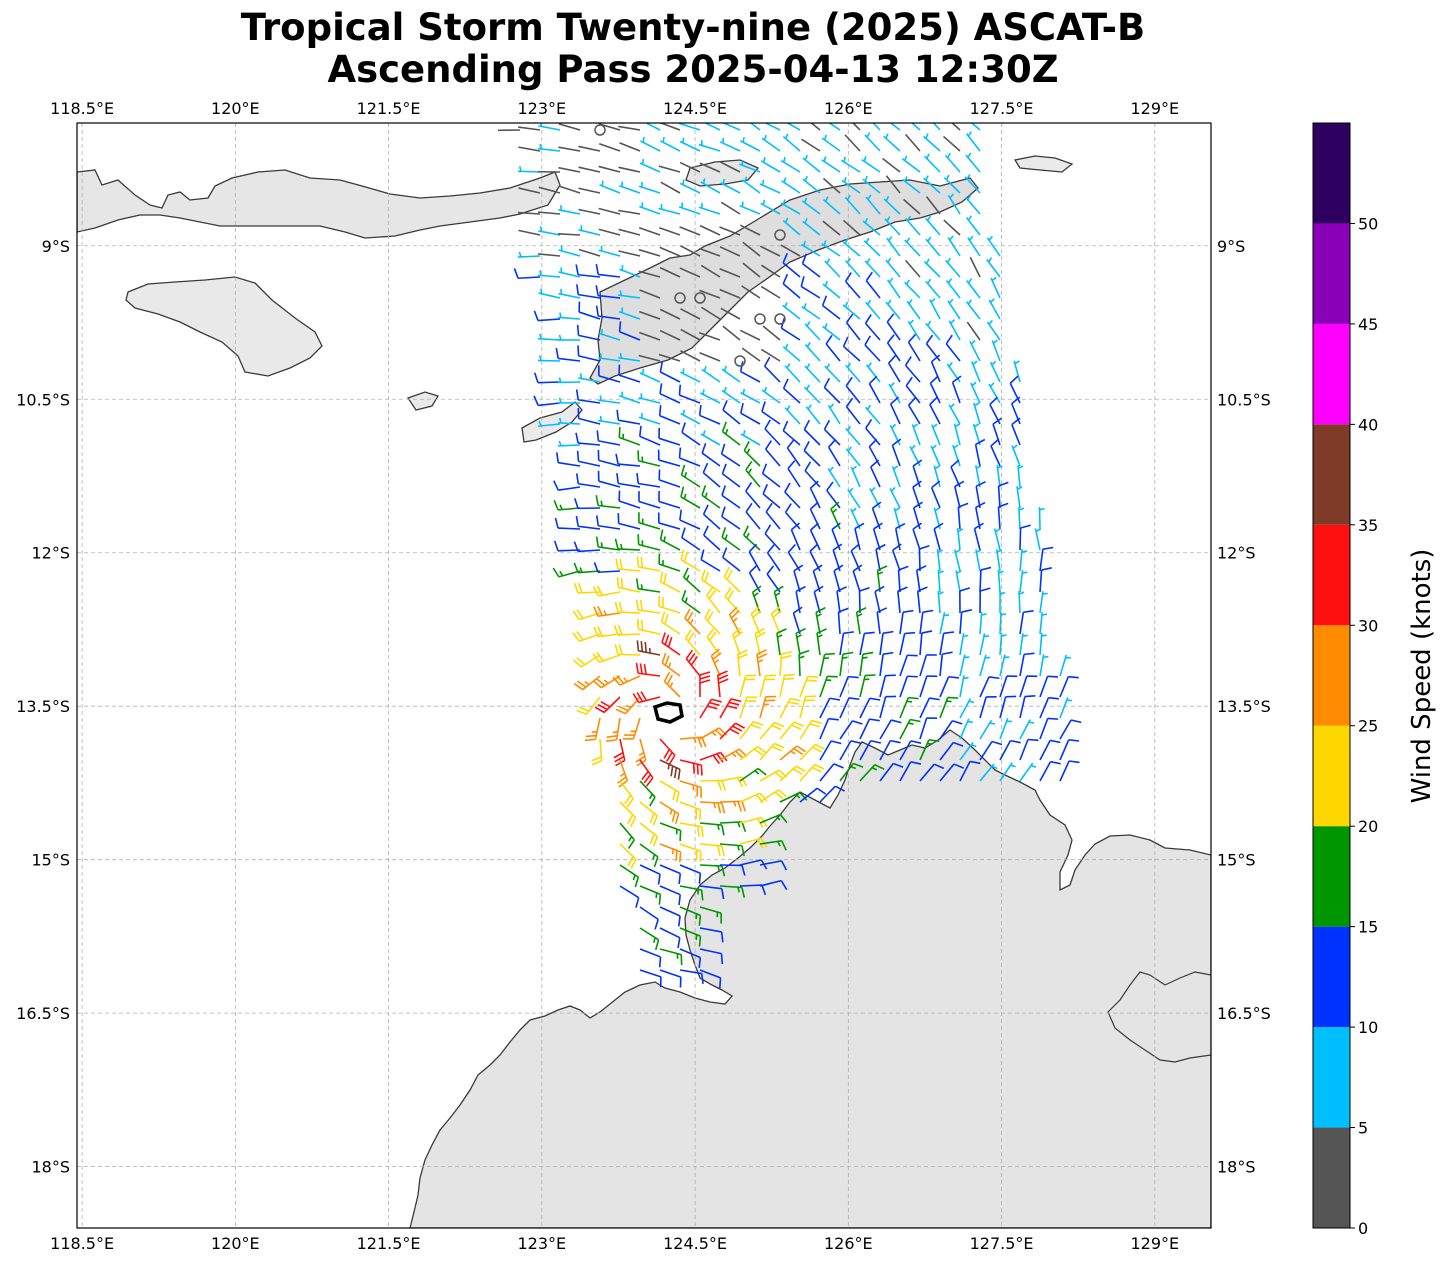  I want to click on colorbar-tick-label: 25, so click(1368, 726).